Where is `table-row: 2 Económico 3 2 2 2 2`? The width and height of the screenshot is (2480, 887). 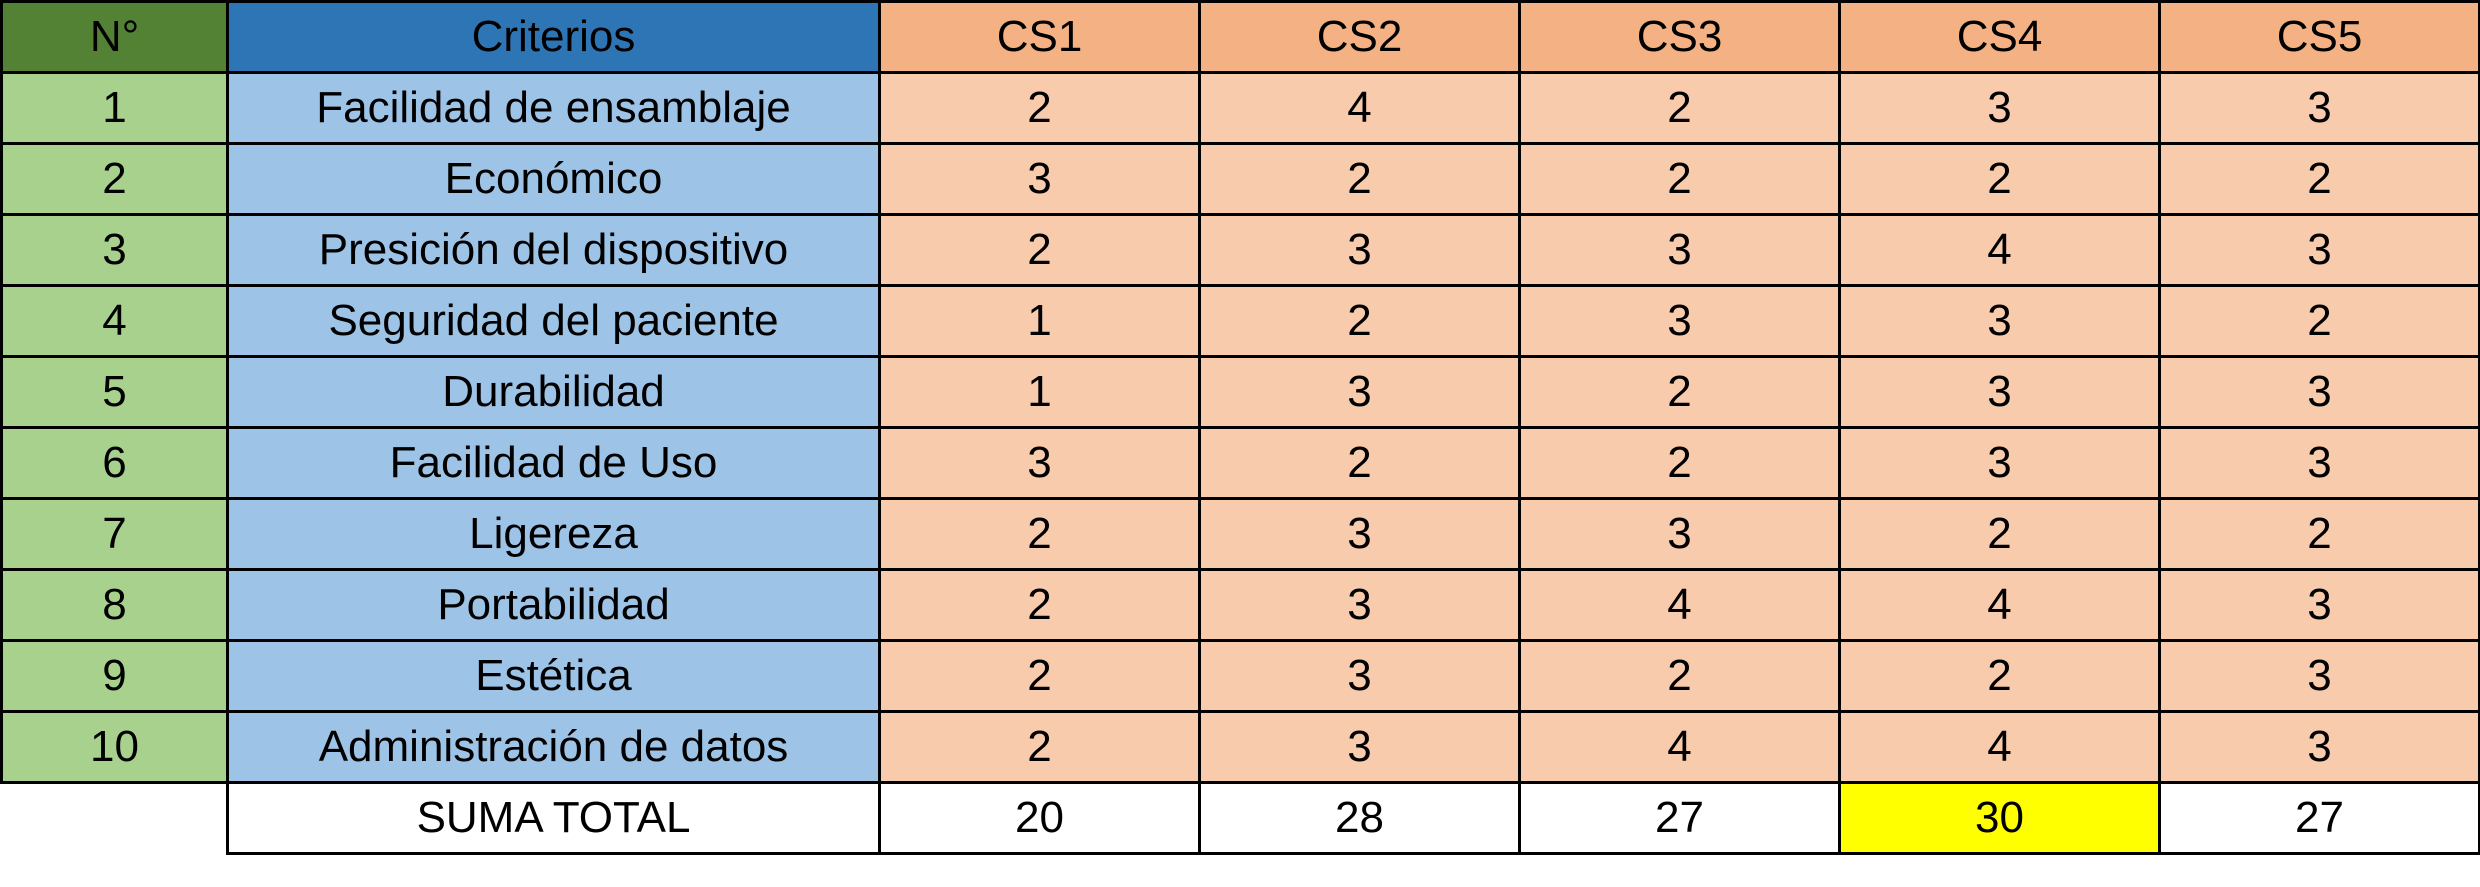
table-row: 2 Económico 3 2 2 2 2 is located at coordinates (1240, 179).